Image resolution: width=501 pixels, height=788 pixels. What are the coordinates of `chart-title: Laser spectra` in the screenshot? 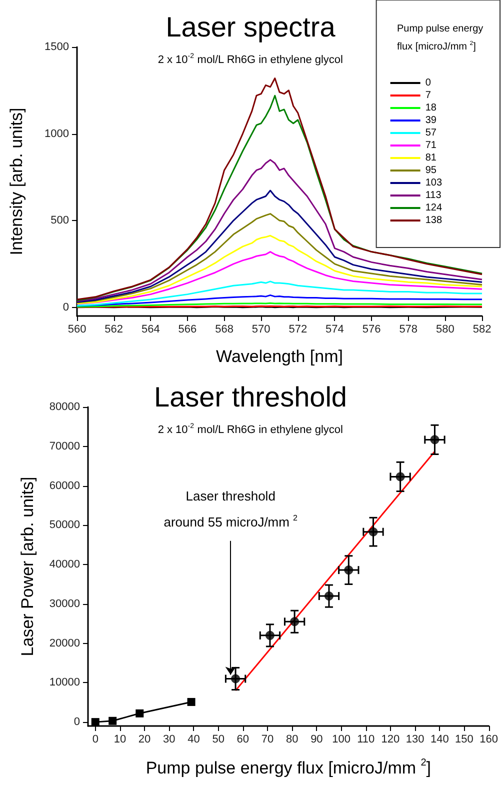 It's located at (251, 27).